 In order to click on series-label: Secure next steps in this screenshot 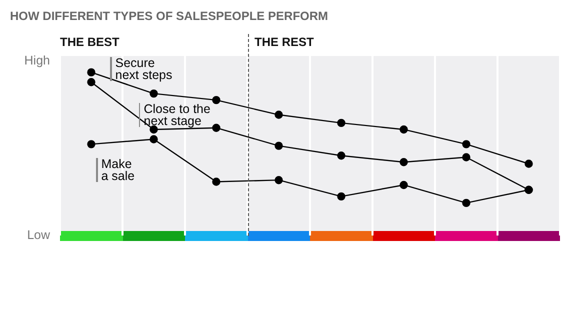, I will do `click(143, 69)`.